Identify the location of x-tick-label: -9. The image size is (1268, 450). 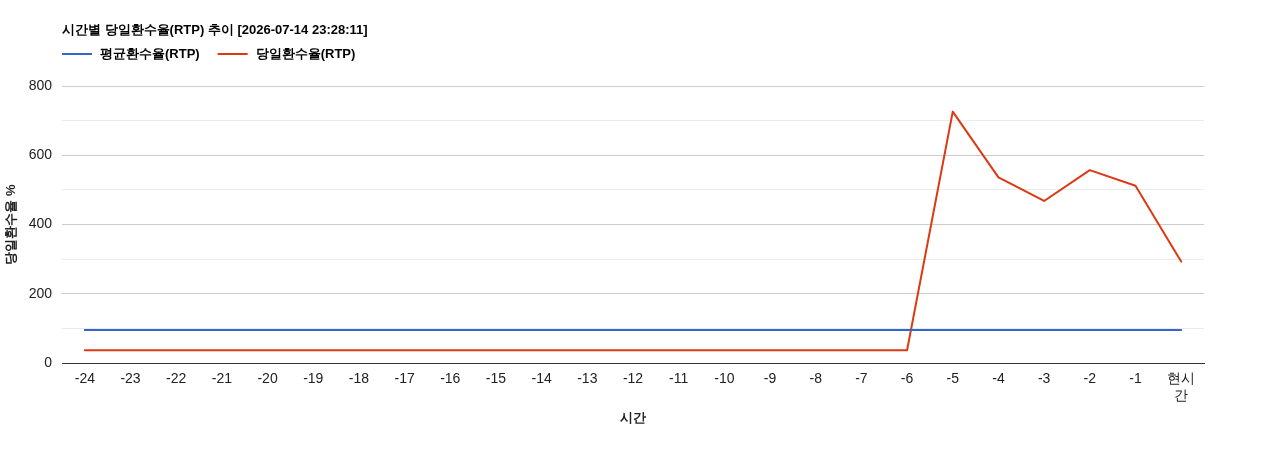
(770, 378).